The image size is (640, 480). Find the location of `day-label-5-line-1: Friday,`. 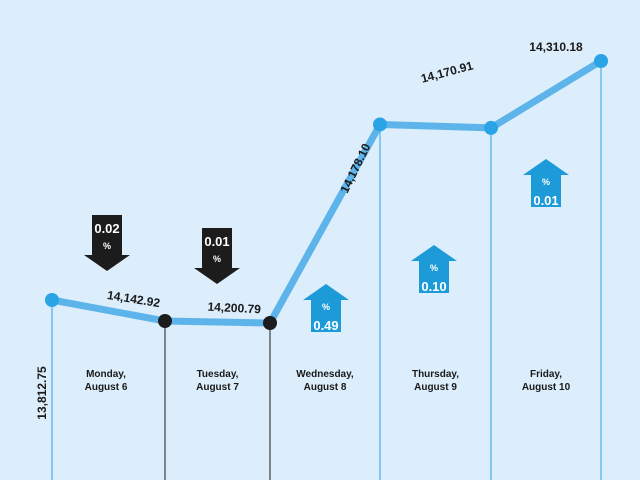

day-label-5-line-1: Friday, is located at coordinates (546, 374).